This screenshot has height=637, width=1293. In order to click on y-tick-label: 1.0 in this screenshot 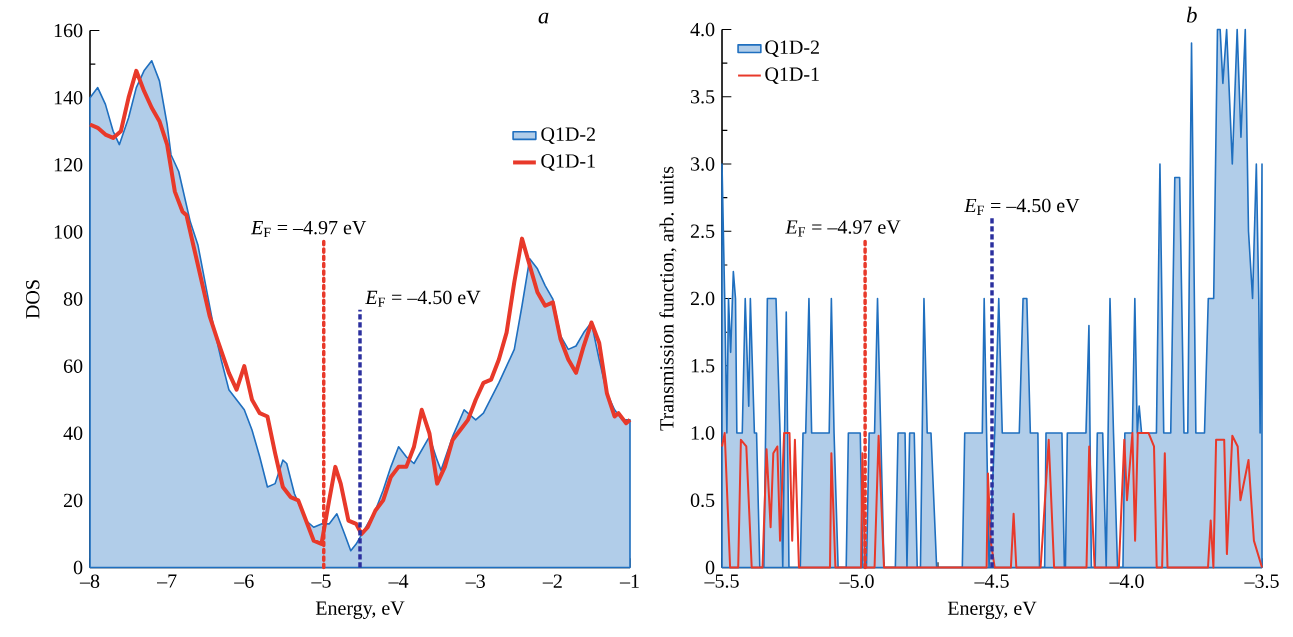, I will do `click(703, 433)`.